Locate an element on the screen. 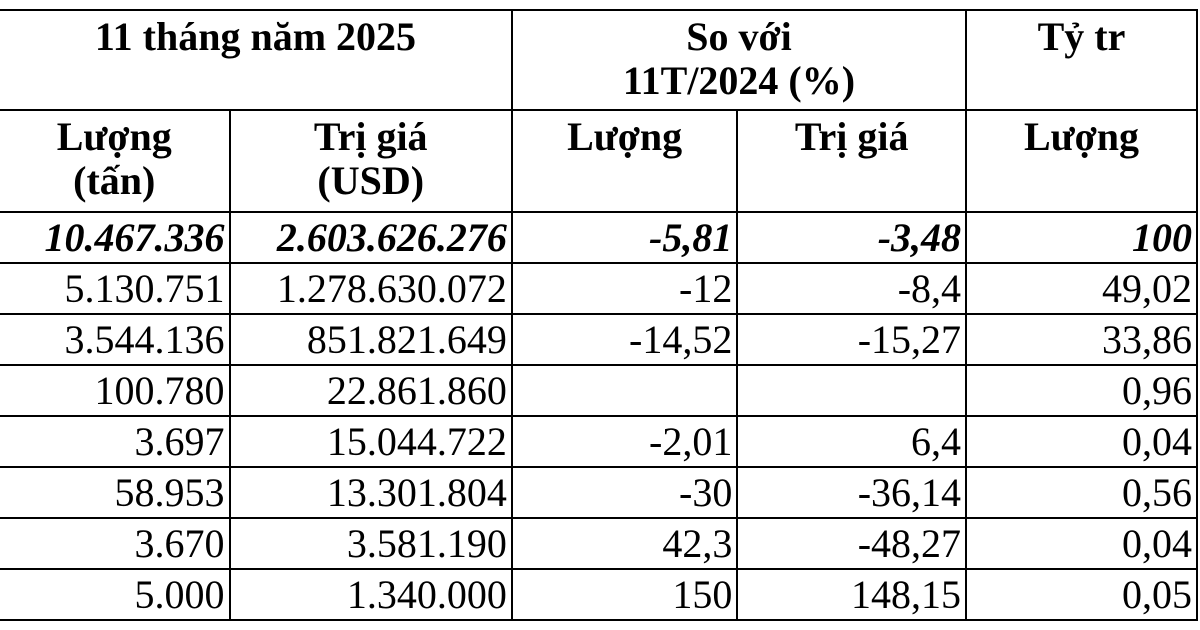  data-cell: 100 is located at coordinates (1081, 237).